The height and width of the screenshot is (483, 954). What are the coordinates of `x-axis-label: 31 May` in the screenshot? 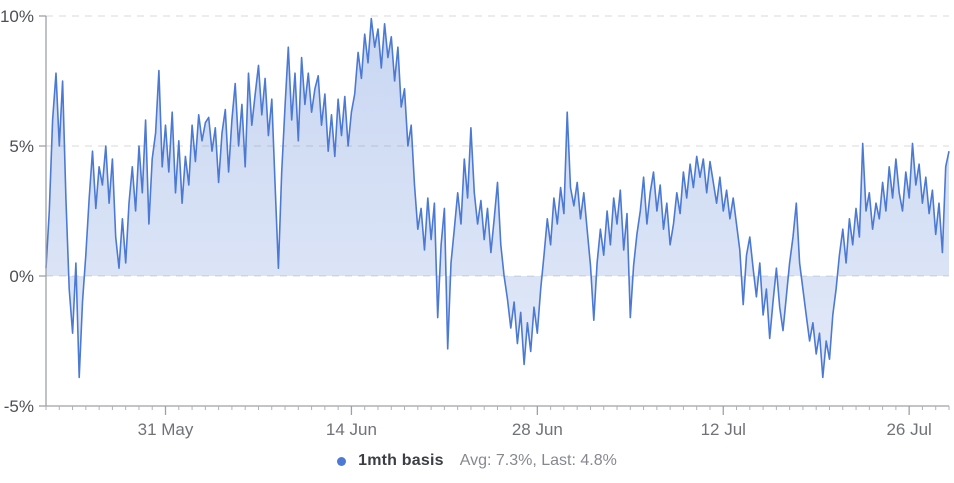 It's located at (166, 429).